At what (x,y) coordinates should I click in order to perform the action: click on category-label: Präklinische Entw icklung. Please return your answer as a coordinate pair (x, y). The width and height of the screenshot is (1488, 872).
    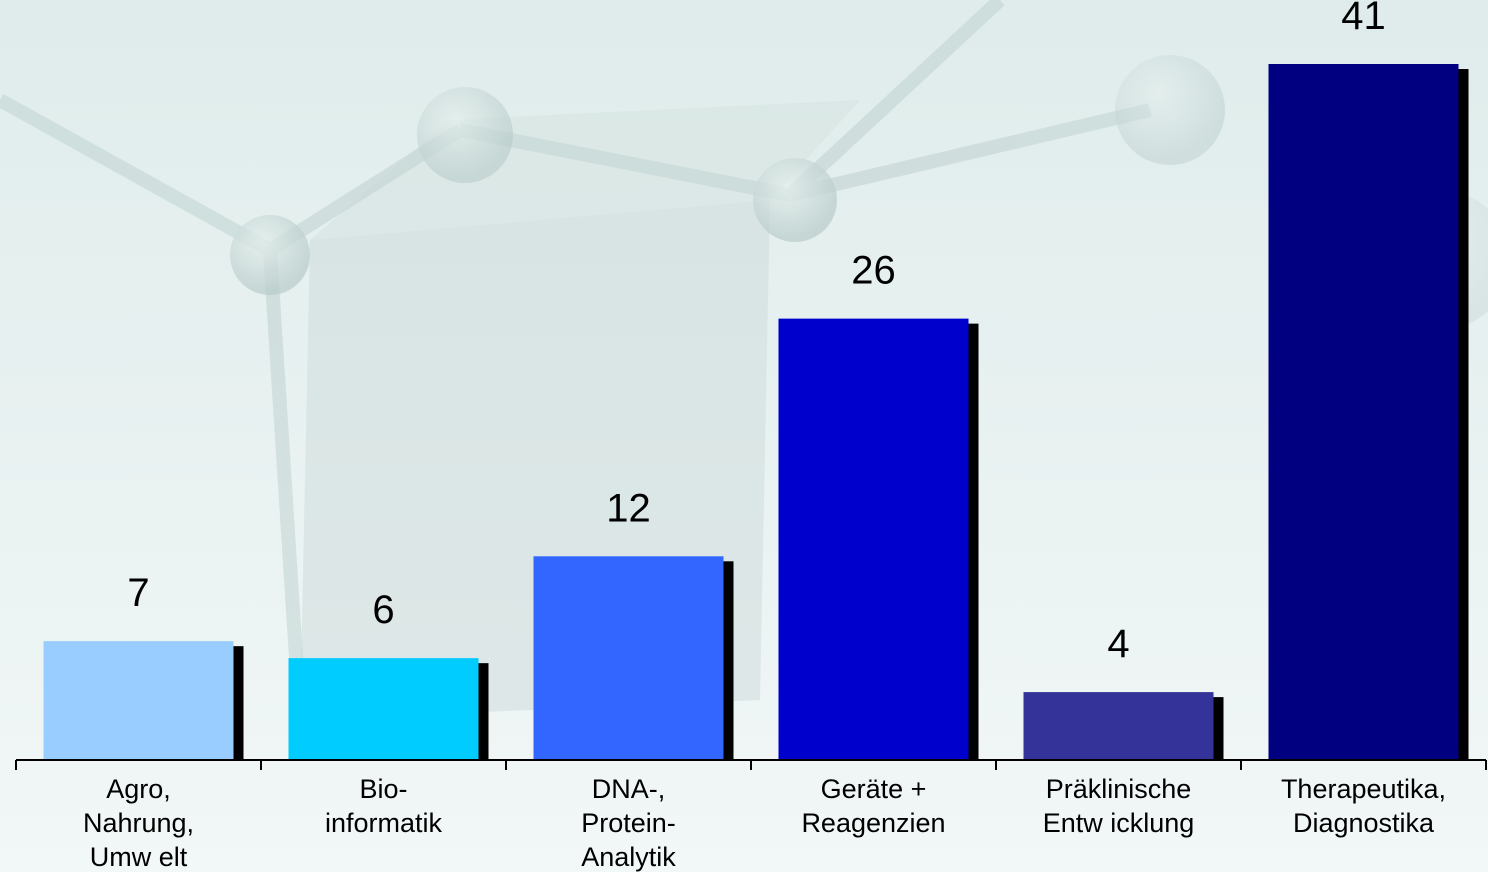
    Looking at the image, I should click on (1119, 806).